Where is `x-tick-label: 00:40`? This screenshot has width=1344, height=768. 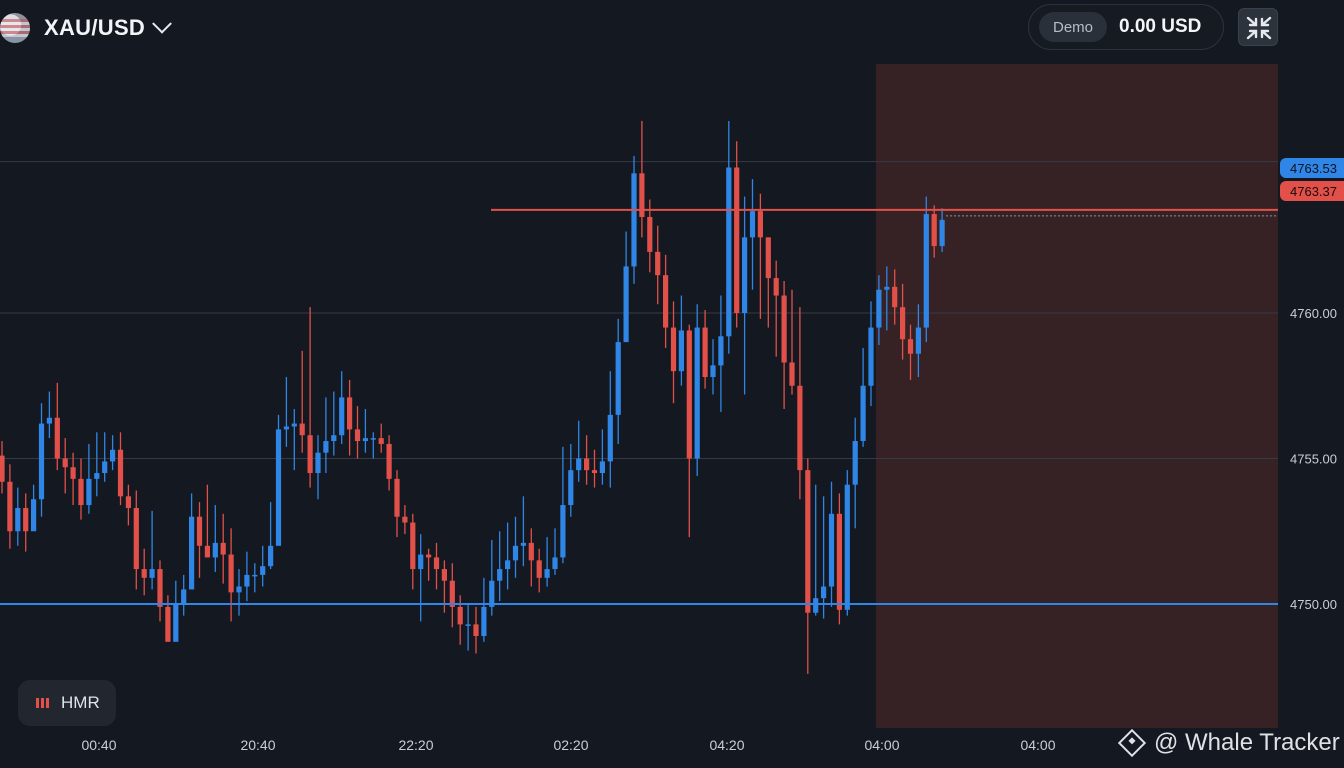
x-tick-label: 00:40 is located at coordinates (98, 745).